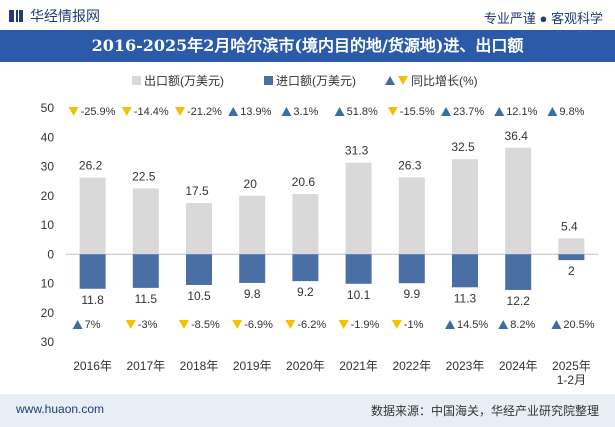 This screenshot has height=427, width=615. I want to click on import-value-label: 9.8, so click(252, 294).